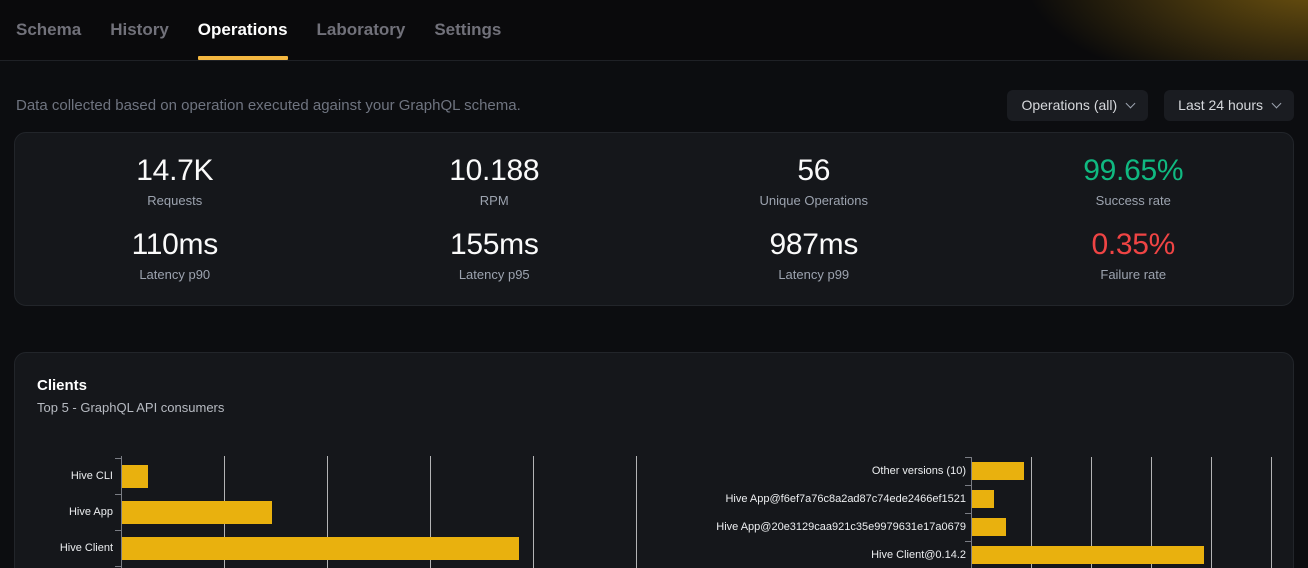  I want to click on stat-latency-p95-label: Latency p95, so click(494, 274).